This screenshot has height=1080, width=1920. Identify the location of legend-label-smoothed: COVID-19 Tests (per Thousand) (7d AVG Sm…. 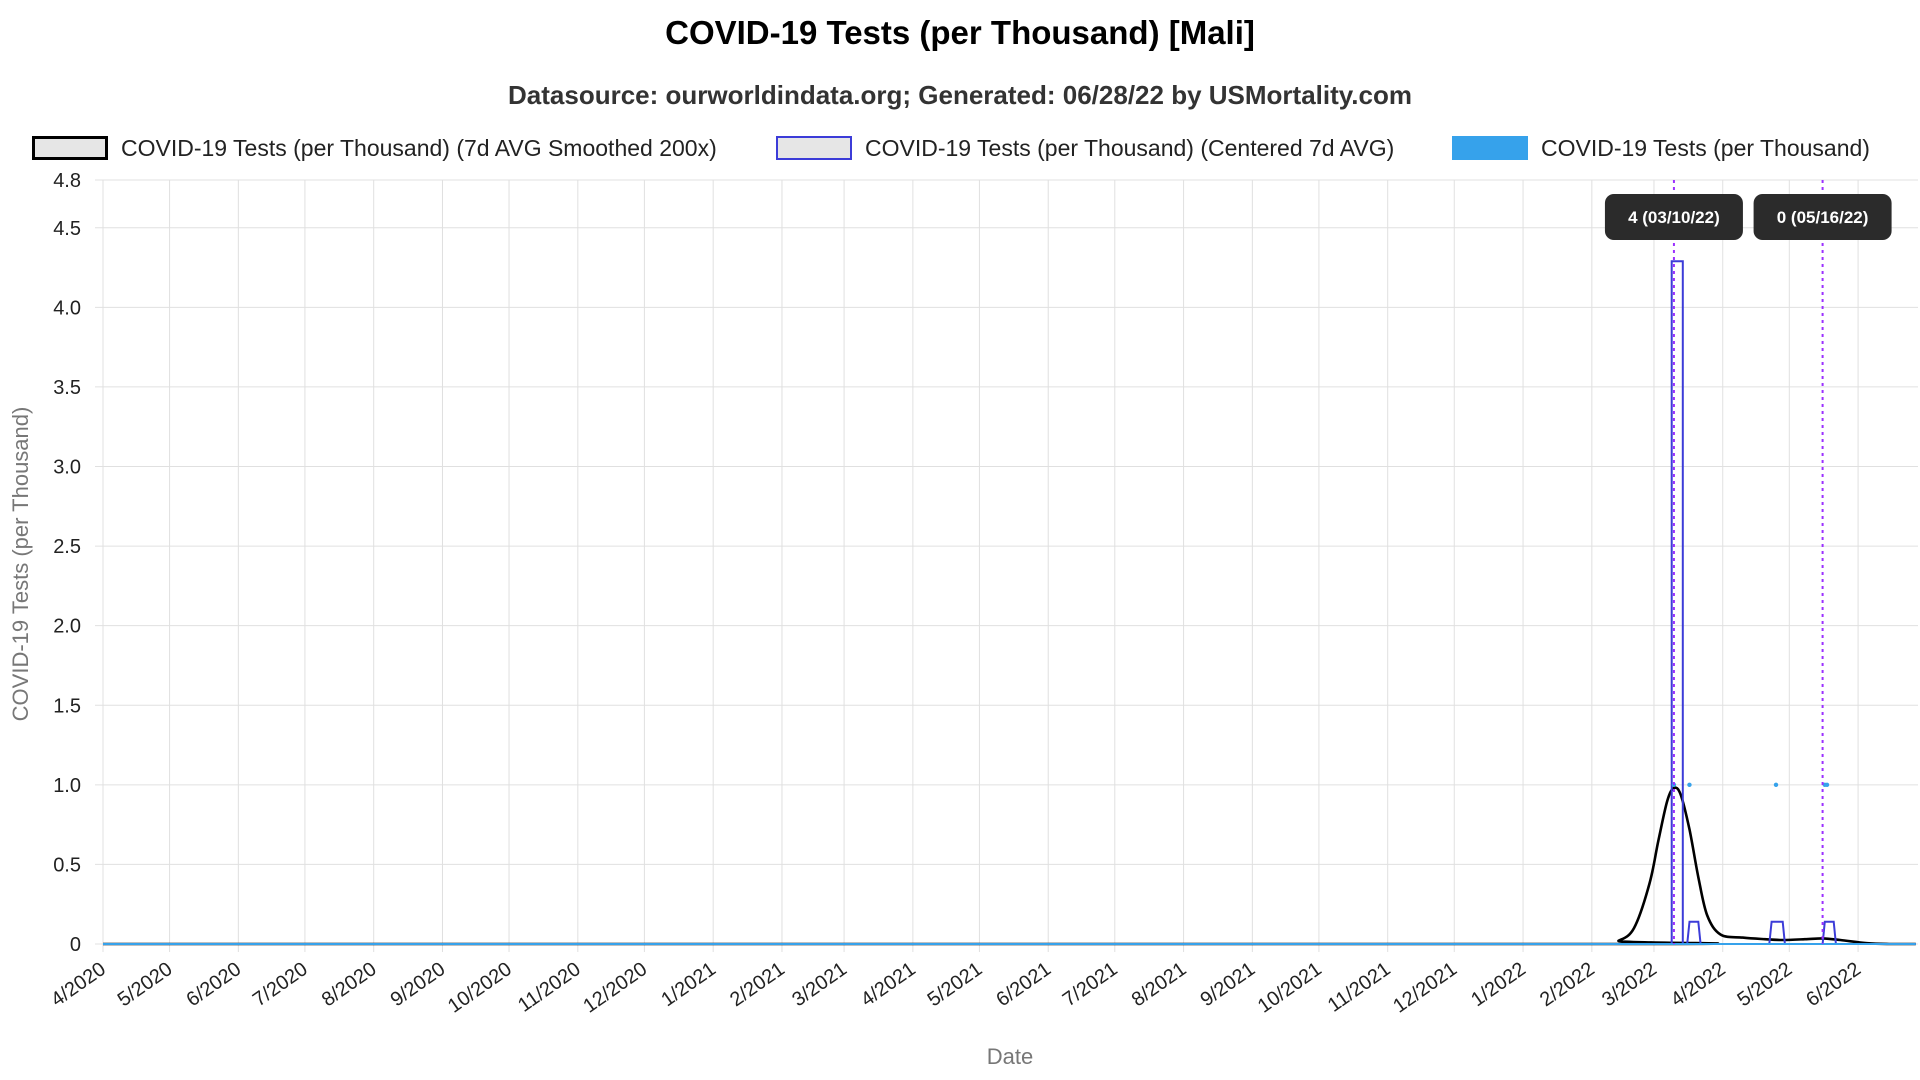
(419, 147).